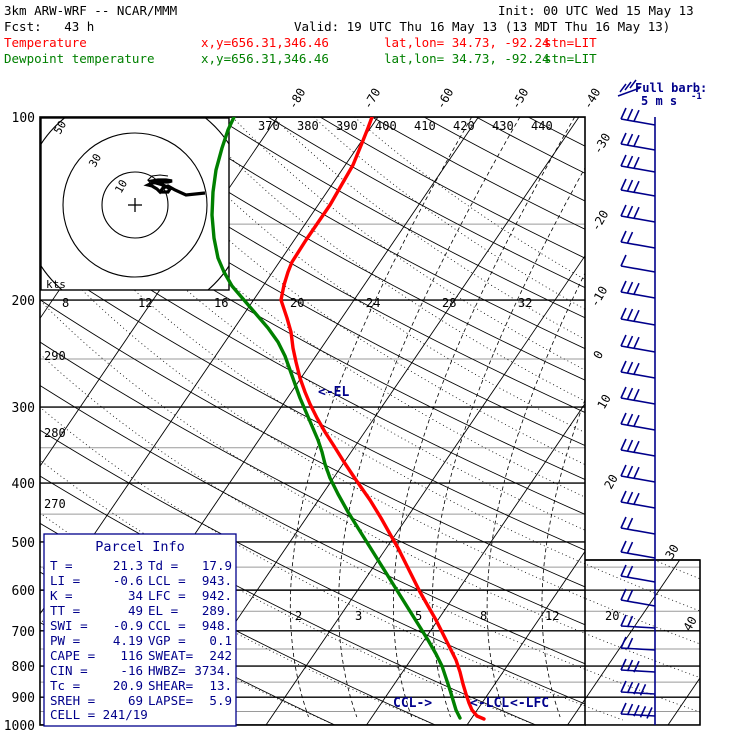 The image size is (740, 740). What do you see at coordinates (23, 667) in the screenshot?
I see `pressure-tick-800: 800` at bounding box center [23, 667].